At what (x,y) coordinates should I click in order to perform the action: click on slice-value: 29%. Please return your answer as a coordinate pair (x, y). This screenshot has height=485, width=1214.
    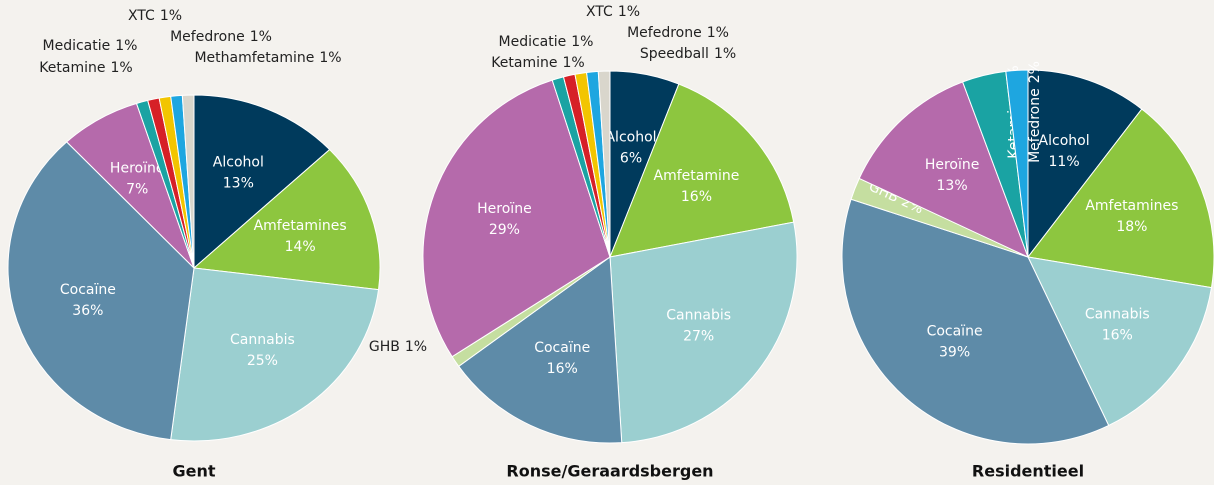
    Looking at the image, I should click on (504, 230).